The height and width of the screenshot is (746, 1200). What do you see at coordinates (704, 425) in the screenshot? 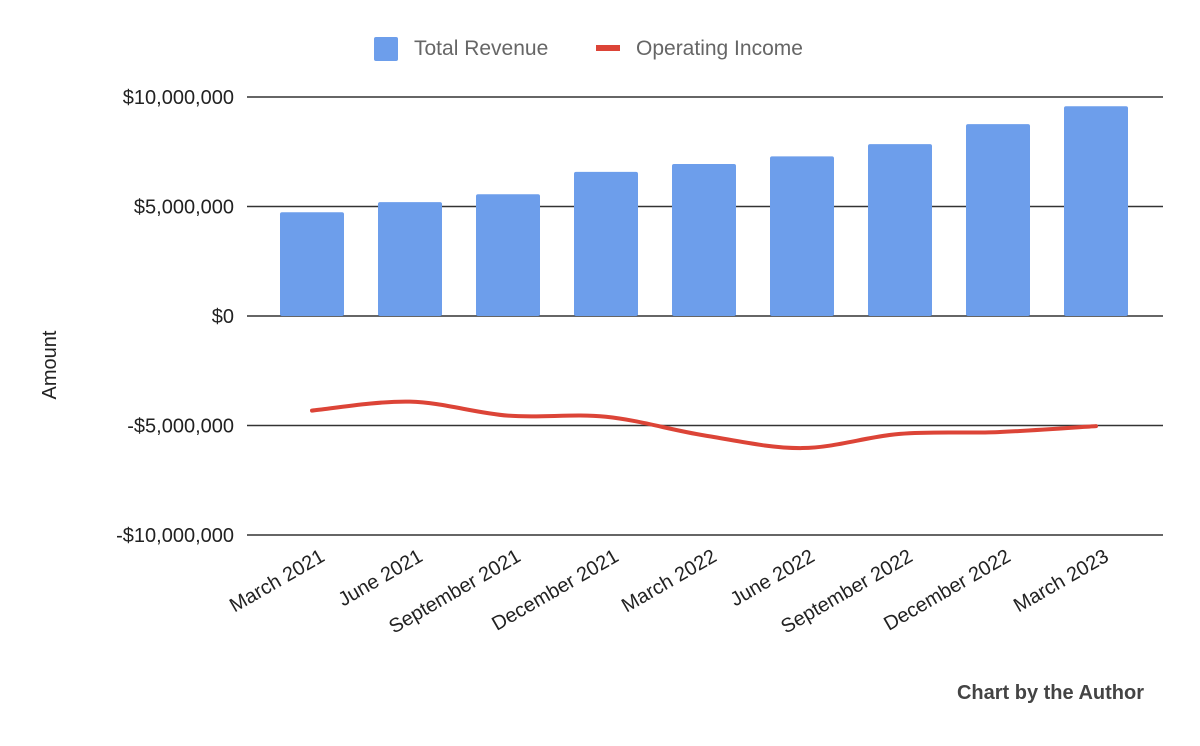
I see `line-operating-income` at bounding box center [704, 425].